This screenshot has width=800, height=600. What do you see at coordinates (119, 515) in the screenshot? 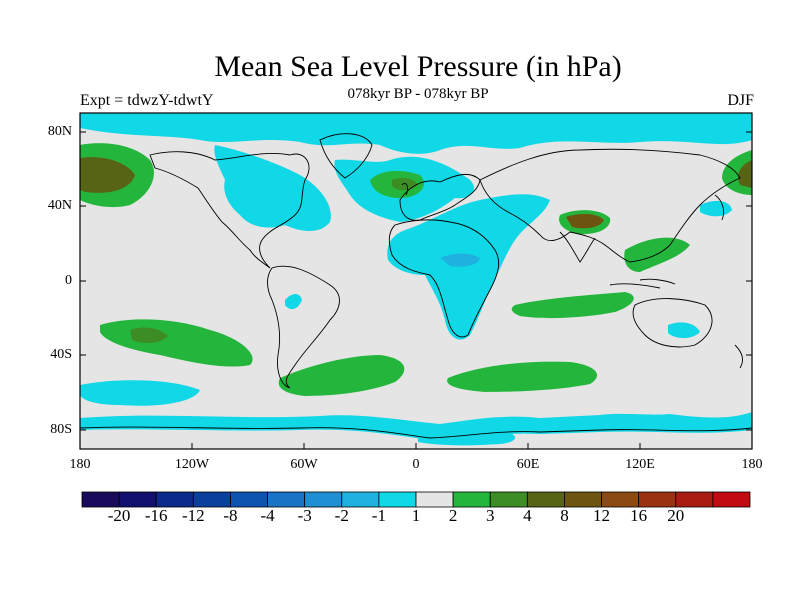
I see `colorbar-label: -20` at bounding box center [119, 515].